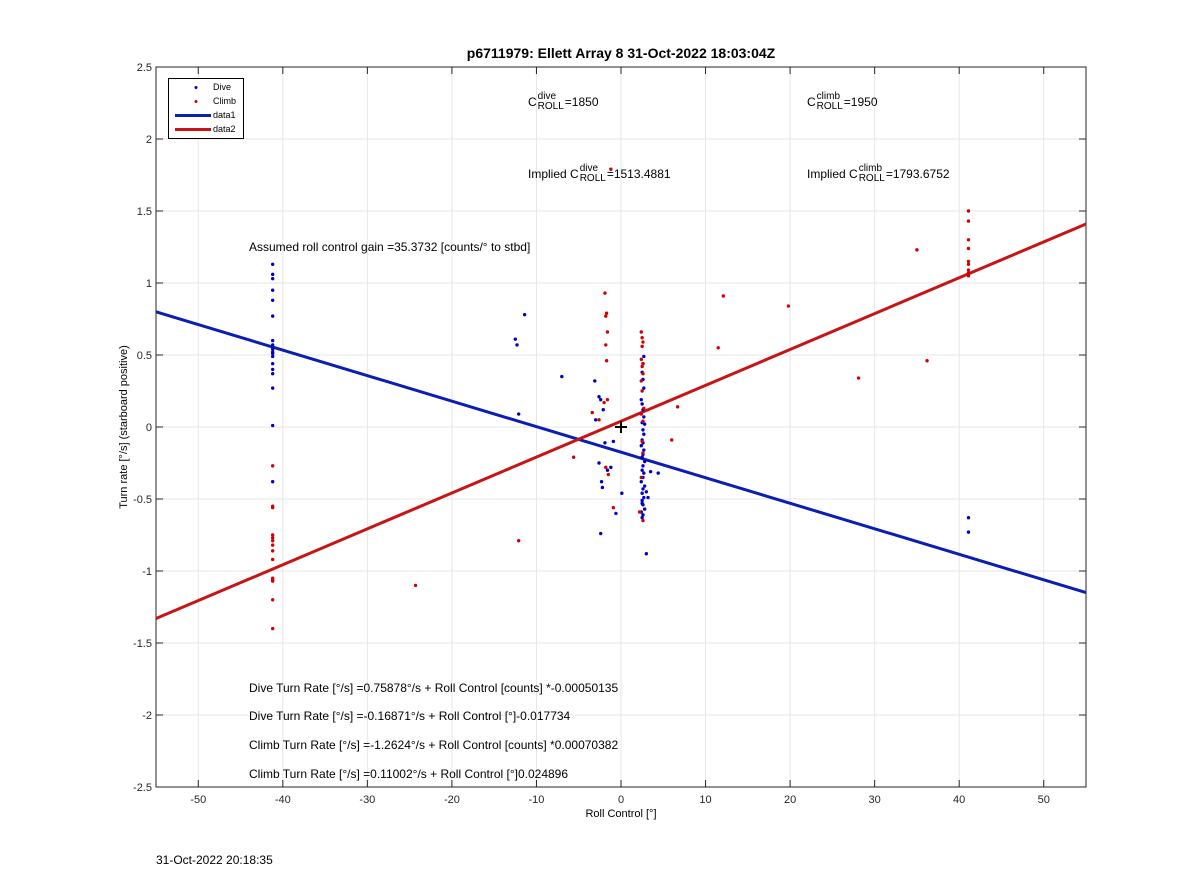 The image size is (1200, 885). Describe the element at coordinates (193, 115) in the screenshot. I see `legend-data1-line` at that location.